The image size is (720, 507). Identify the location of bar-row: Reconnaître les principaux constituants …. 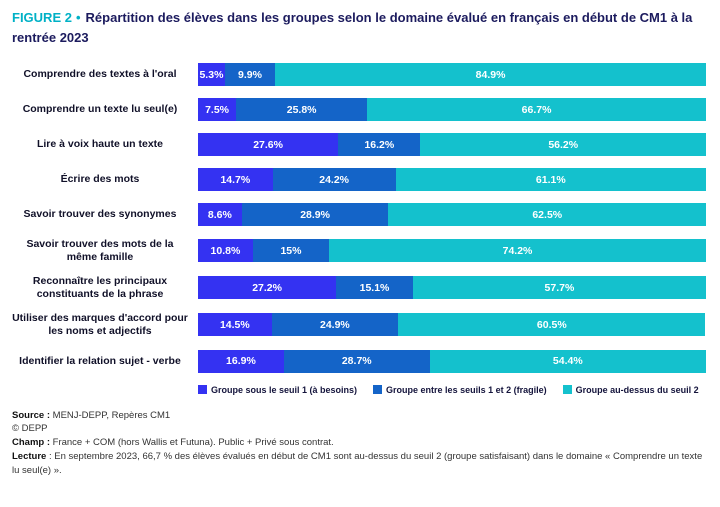
(359, 287).